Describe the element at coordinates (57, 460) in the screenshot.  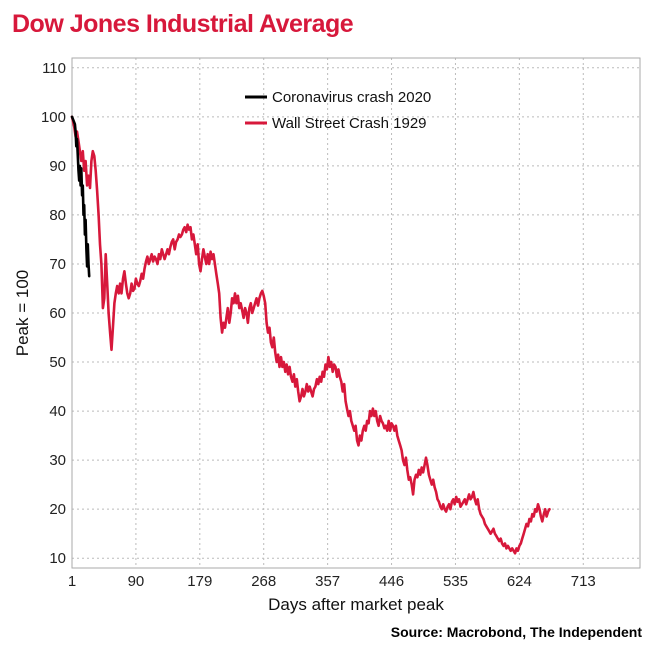
I see `y-tick-label: 30` at that location.